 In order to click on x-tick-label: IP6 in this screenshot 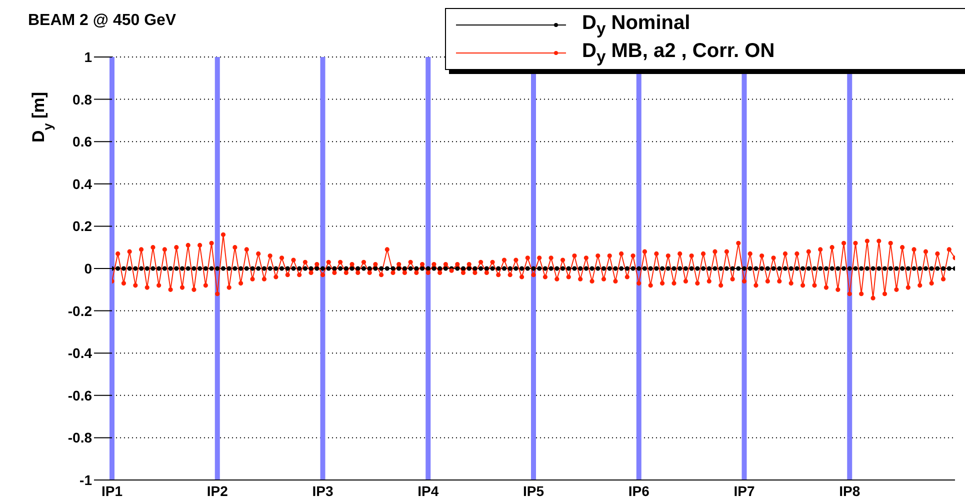, I will do `click(639, 490)`.